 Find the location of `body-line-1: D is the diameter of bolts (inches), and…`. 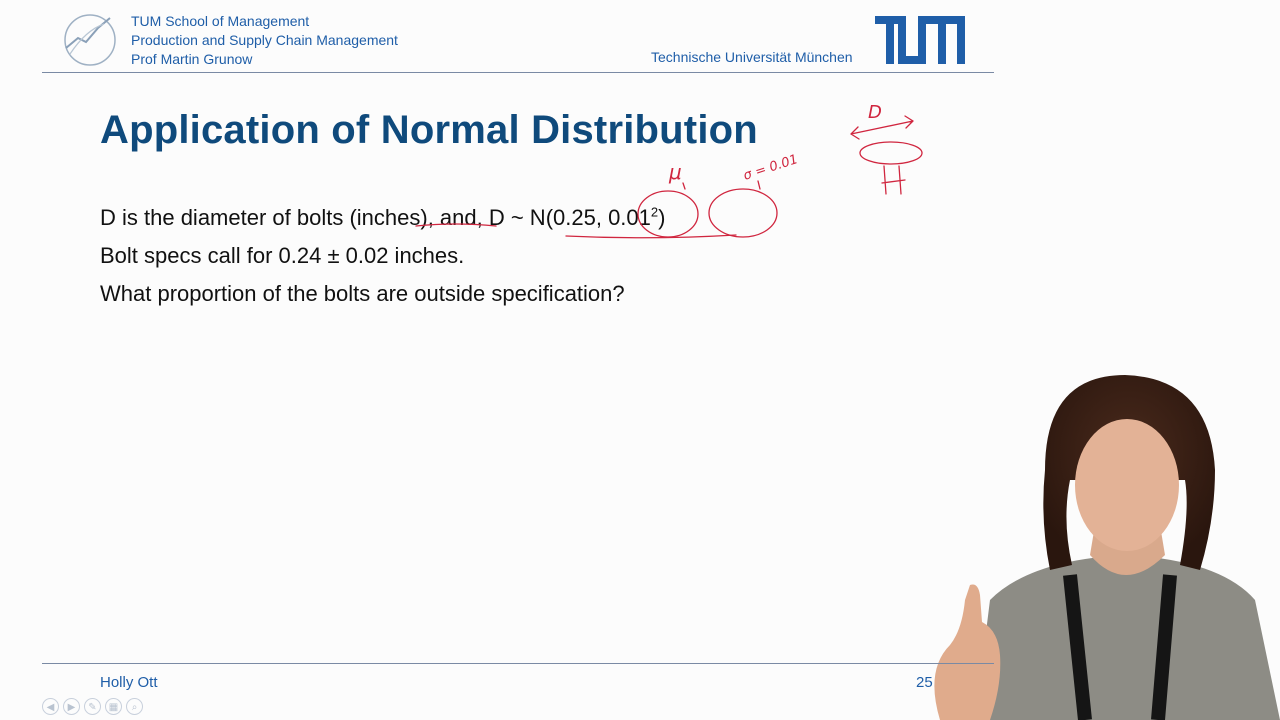

body-line-1: D is the diameter of bolts (inches), and… is located at coordinates (382, 218).